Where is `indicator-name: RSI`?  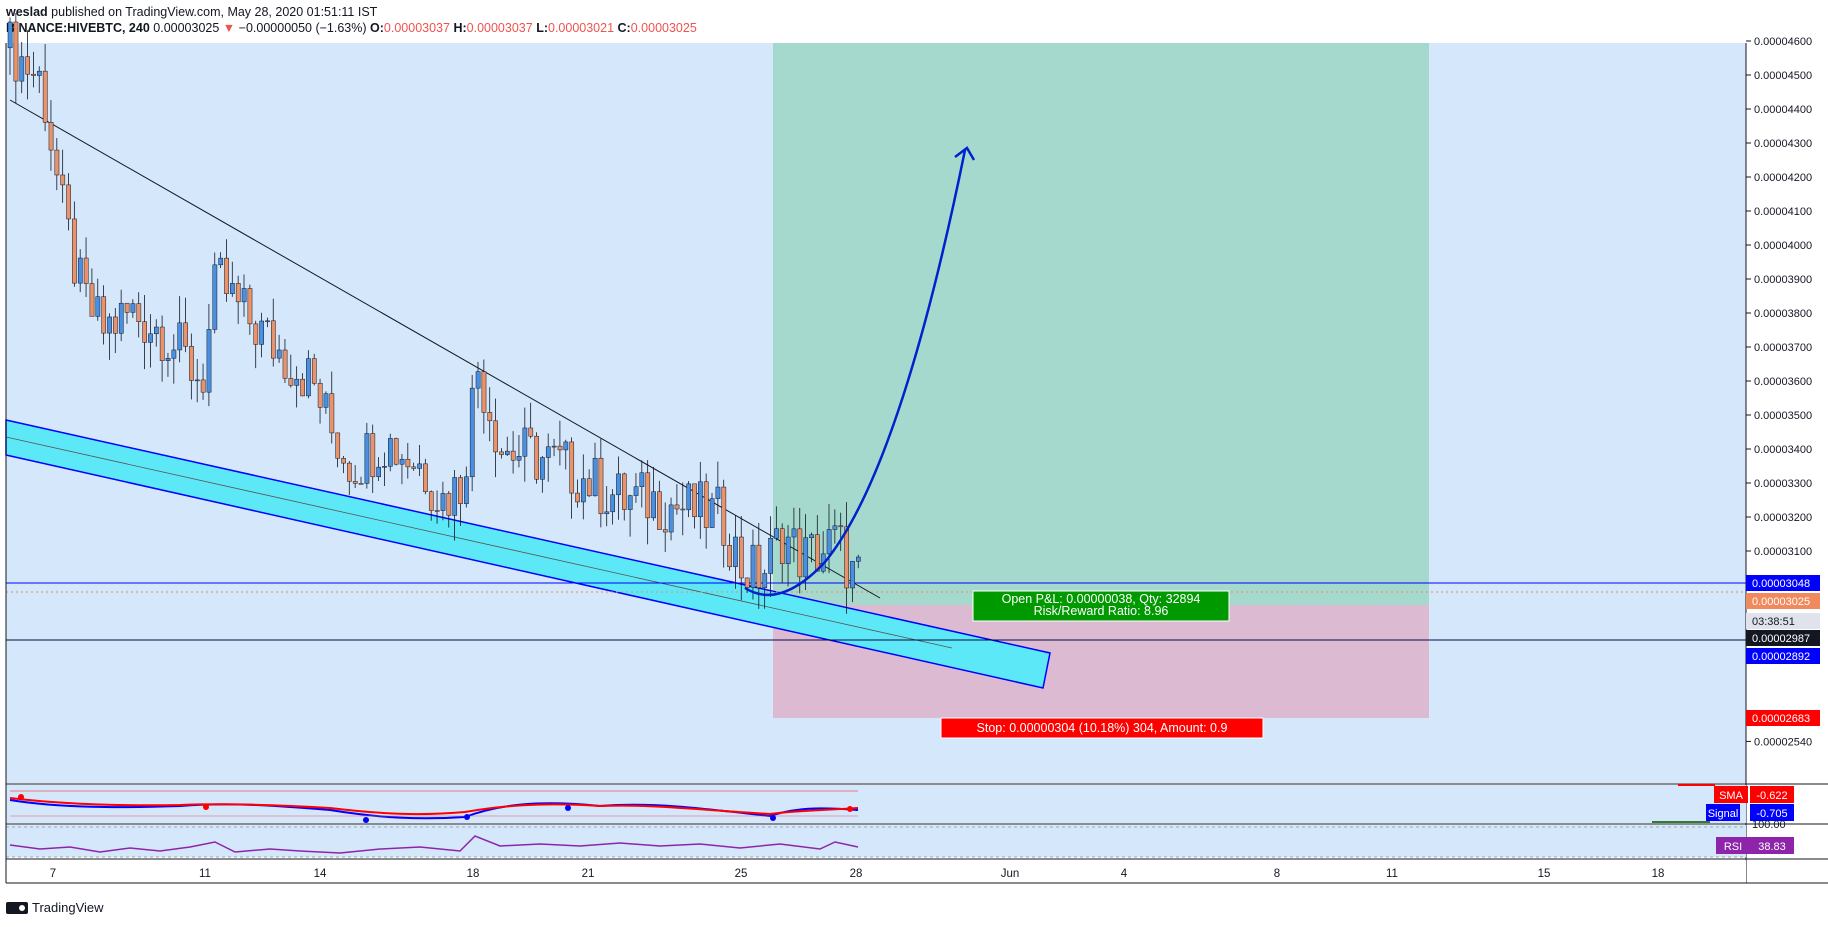
indicator-name: RSI is located at coordinates (1733, 847).